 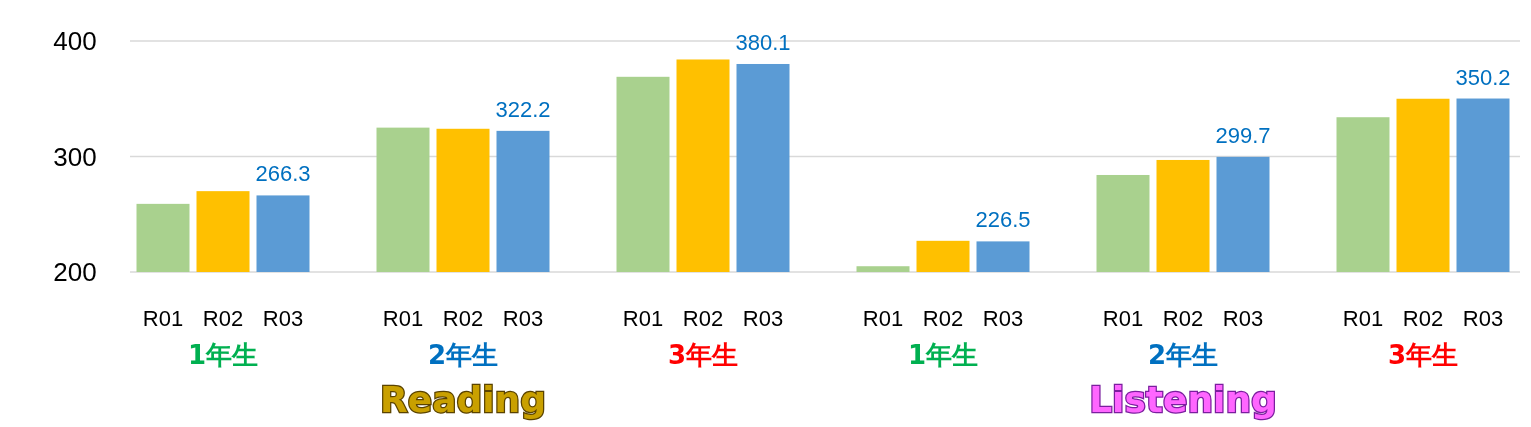 What do you see at coordinates (1483, 77) in the screenshot?
I see `data-label: 350.2` at bounding box center [1483, 77].